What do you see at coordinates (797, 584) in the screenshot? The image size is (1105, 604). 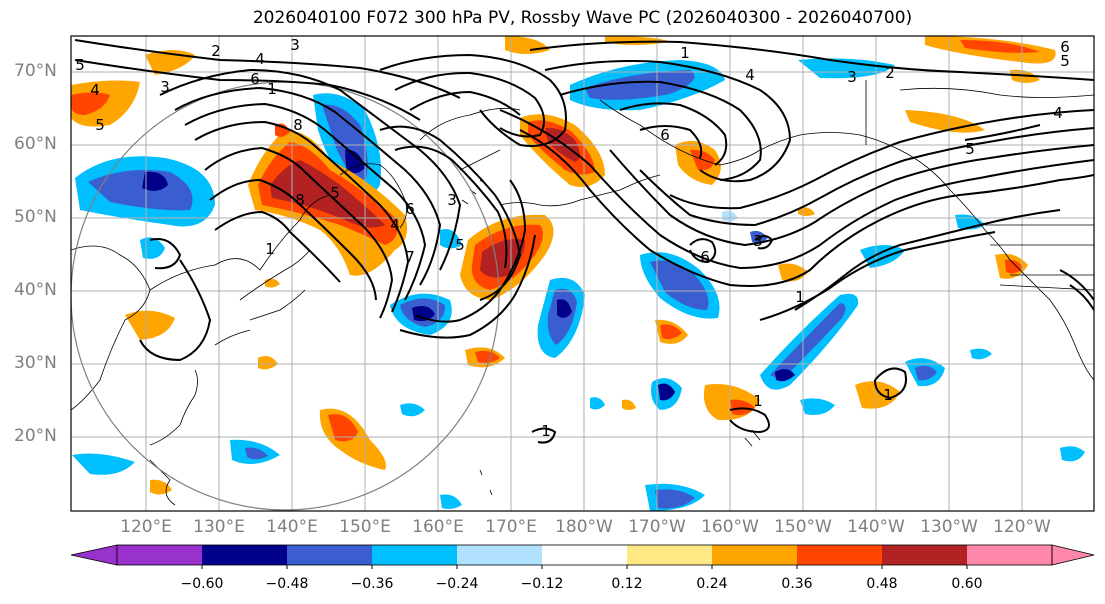 I see `colorbar-tick-label: 0.36` at bounding box center [797, 584].